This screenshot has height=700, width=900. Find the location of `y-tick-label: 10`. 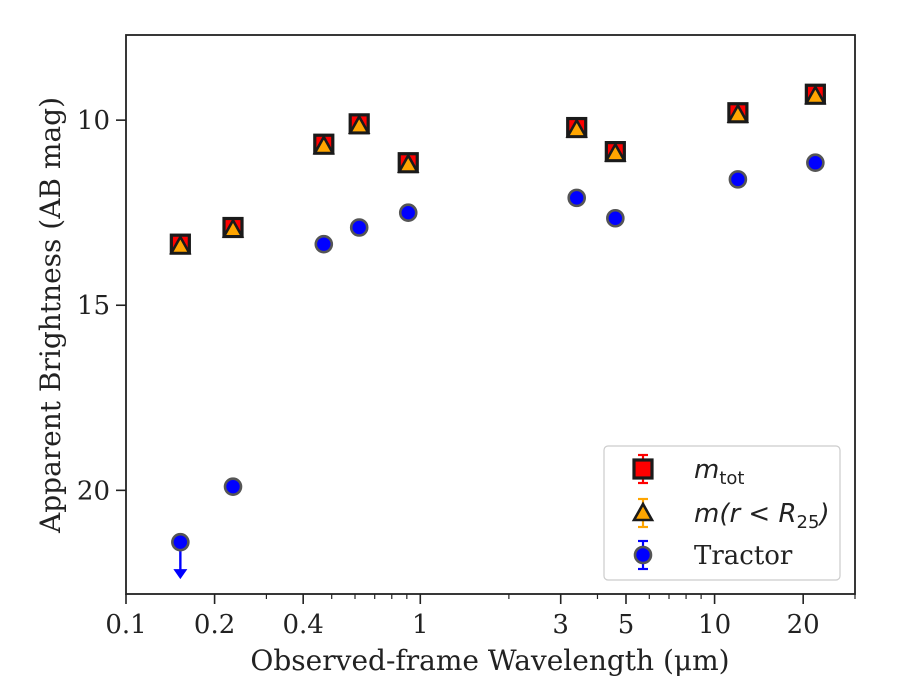

y-tick-label: 10 is located at coordinates (93, 121).